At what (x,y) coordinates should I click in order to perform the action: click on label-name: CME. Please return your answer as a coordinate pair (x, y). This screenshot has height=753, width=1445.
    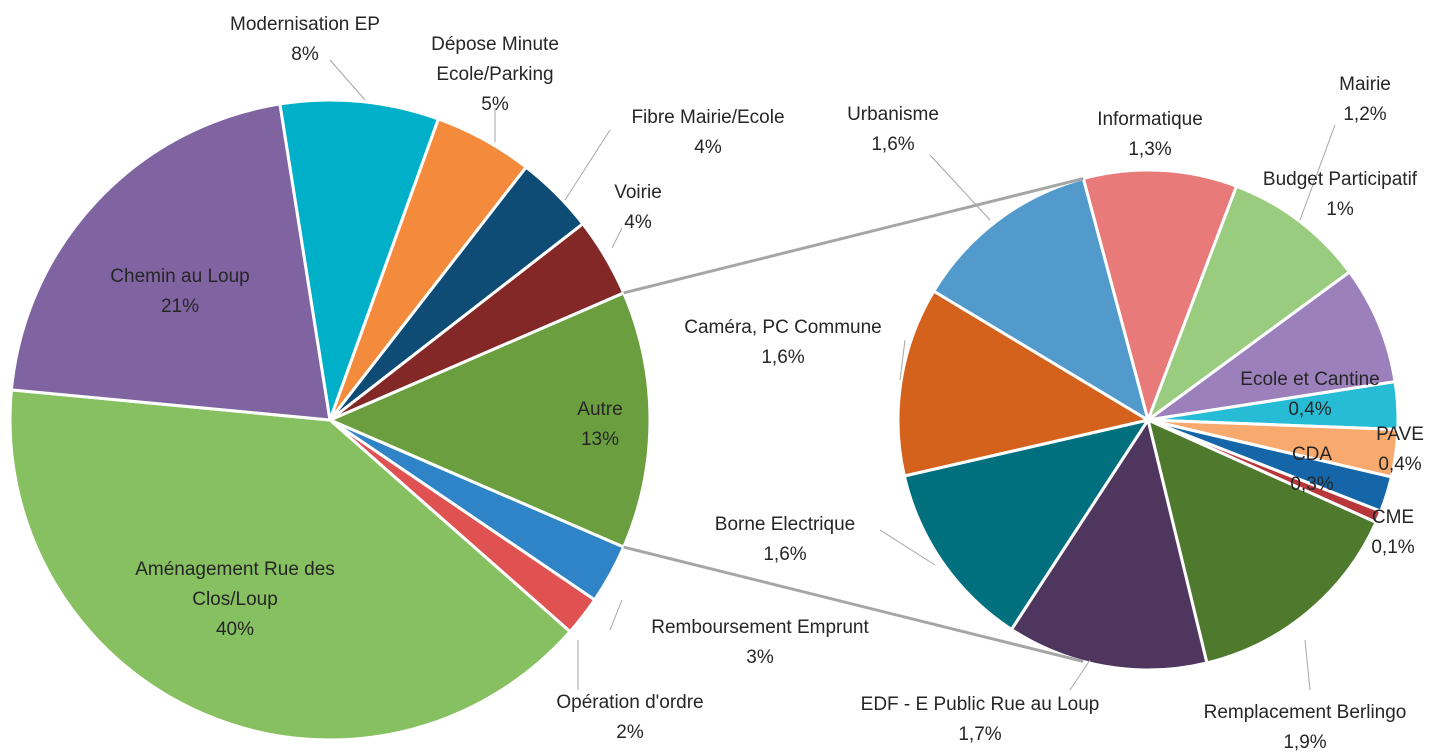
    Looking at the image, I should click on (1393, 517).